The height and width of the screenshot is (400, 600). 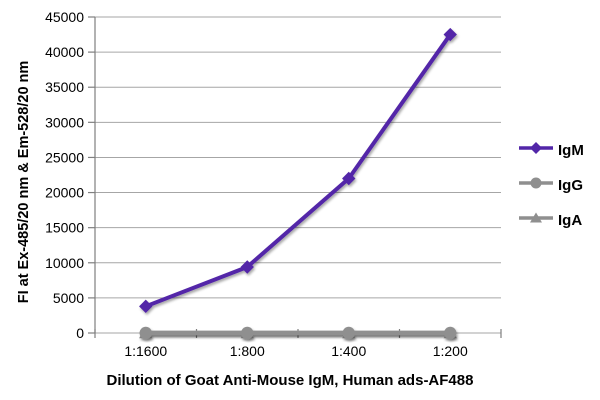 I want to click on igg-circle-marker-icon, so click(x=536, y=185).